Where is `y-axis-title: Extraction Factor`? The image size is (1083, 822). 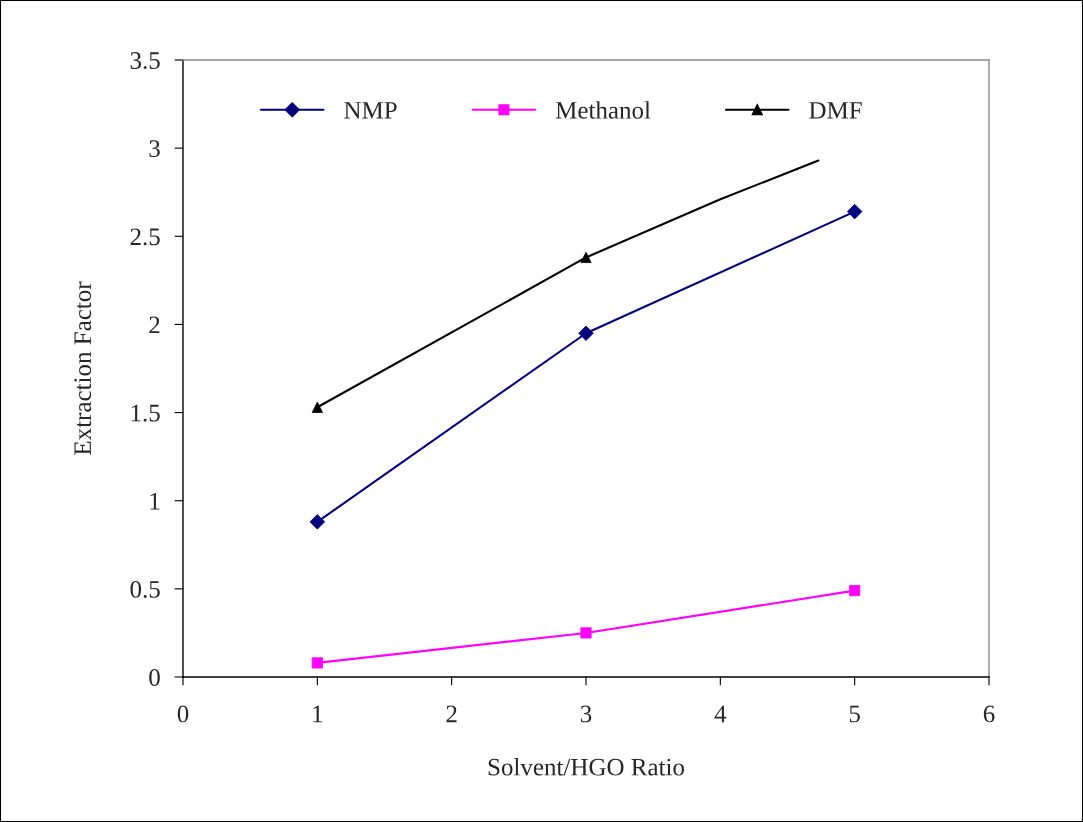
y-axis-title: Extraction Factor is located at coordinates (83, 368).